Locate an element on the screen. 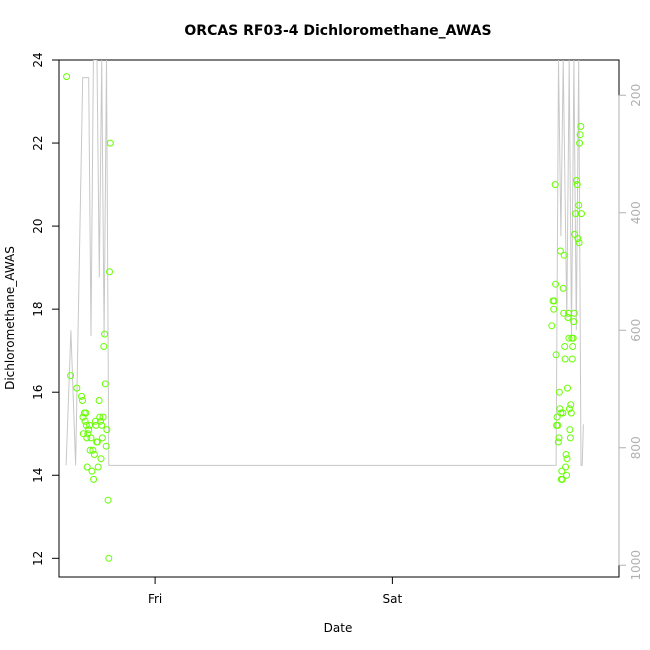 Image resolution: width=650 pixels, height=650 pixels. y2-axis: 200 400 600 800 1000 is located at coordinates (630, 332).